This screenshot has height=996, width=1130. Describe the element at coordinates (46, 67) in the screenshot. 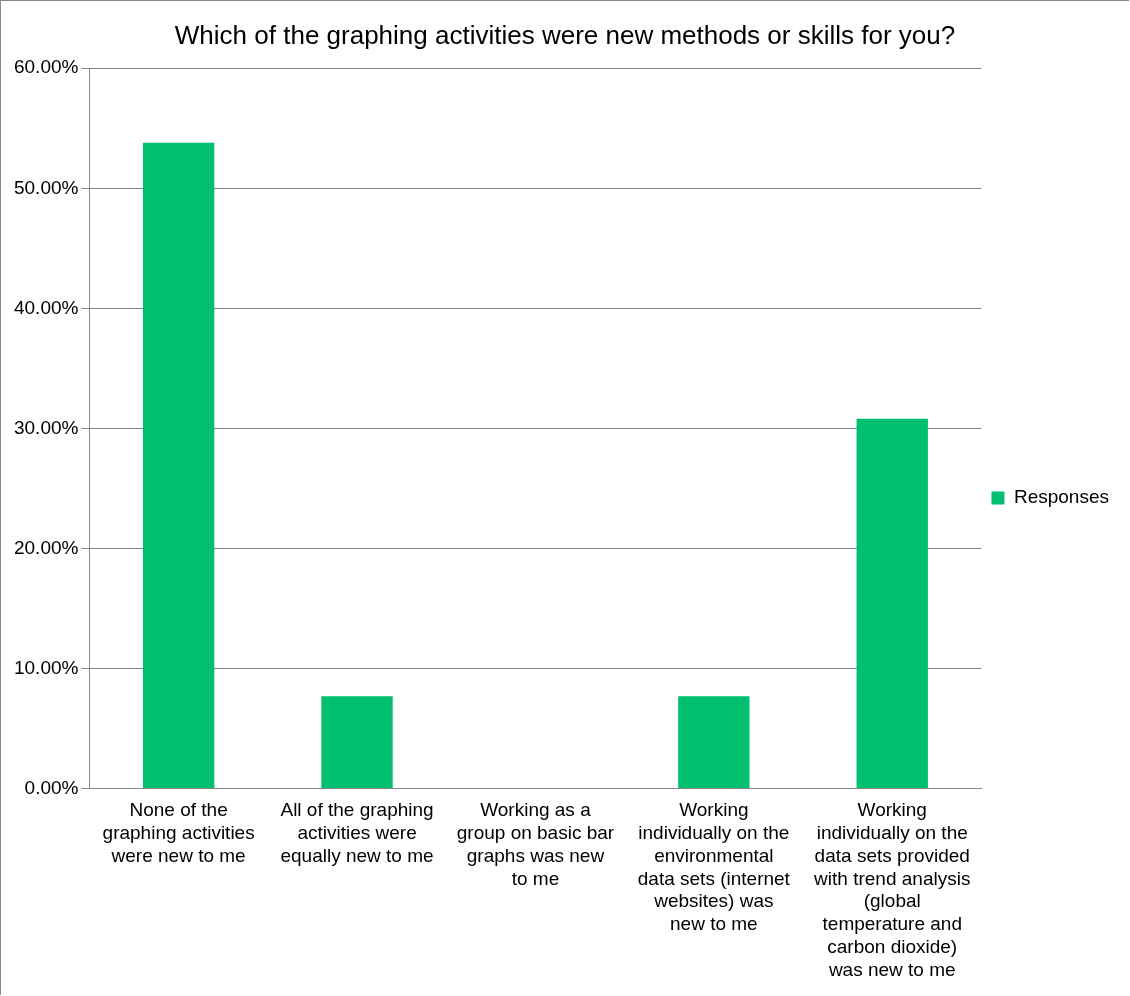

I see `y-tick-label: 60.00%` at that location.